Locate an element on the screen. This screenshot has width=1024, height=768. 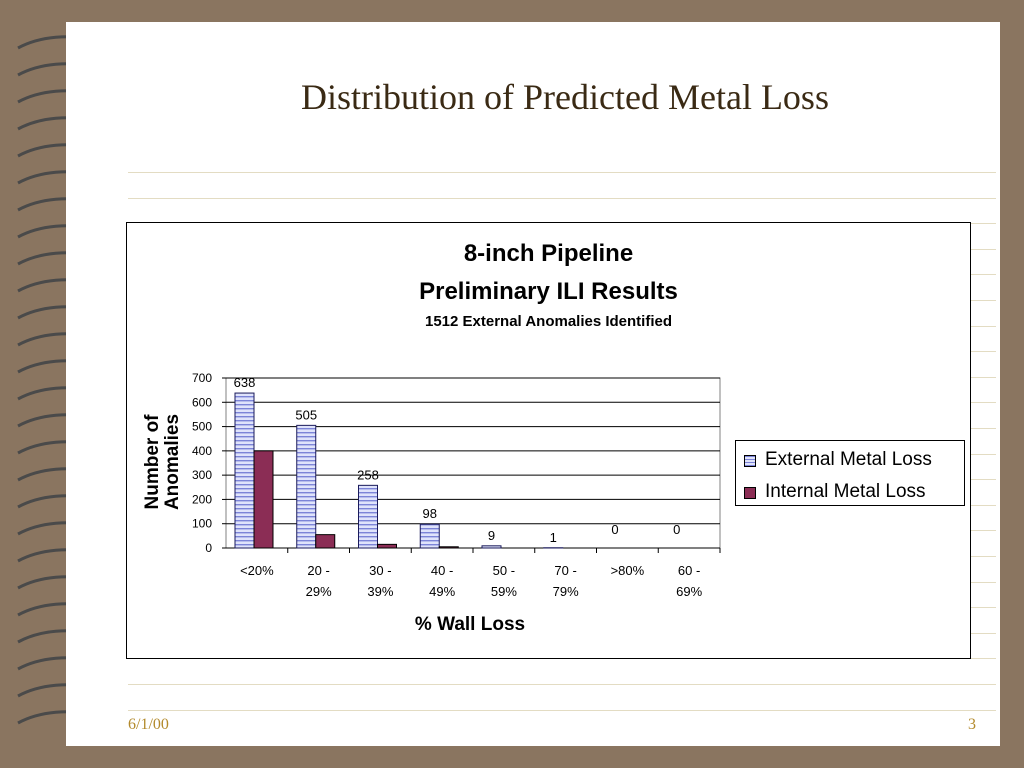
x-tick-label: 30 - is located at coordinates (380, 570).